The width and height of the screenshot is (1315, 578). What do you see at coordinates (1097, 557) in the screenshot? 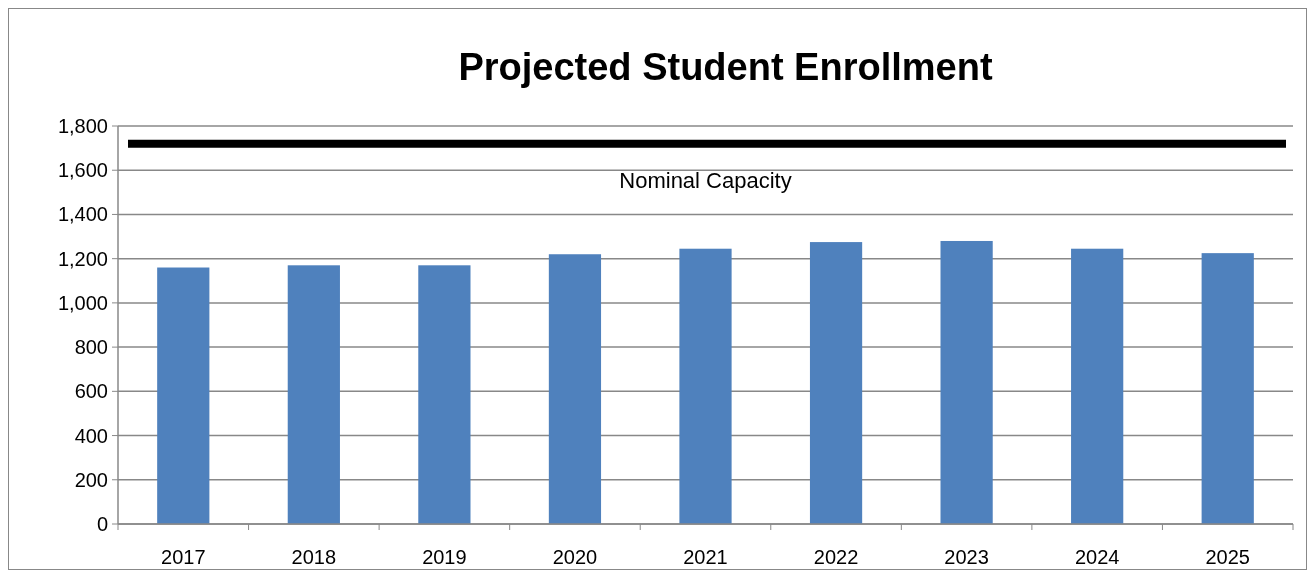
I see `x-tick-label: 2024` at bounding box center [1097, 557].